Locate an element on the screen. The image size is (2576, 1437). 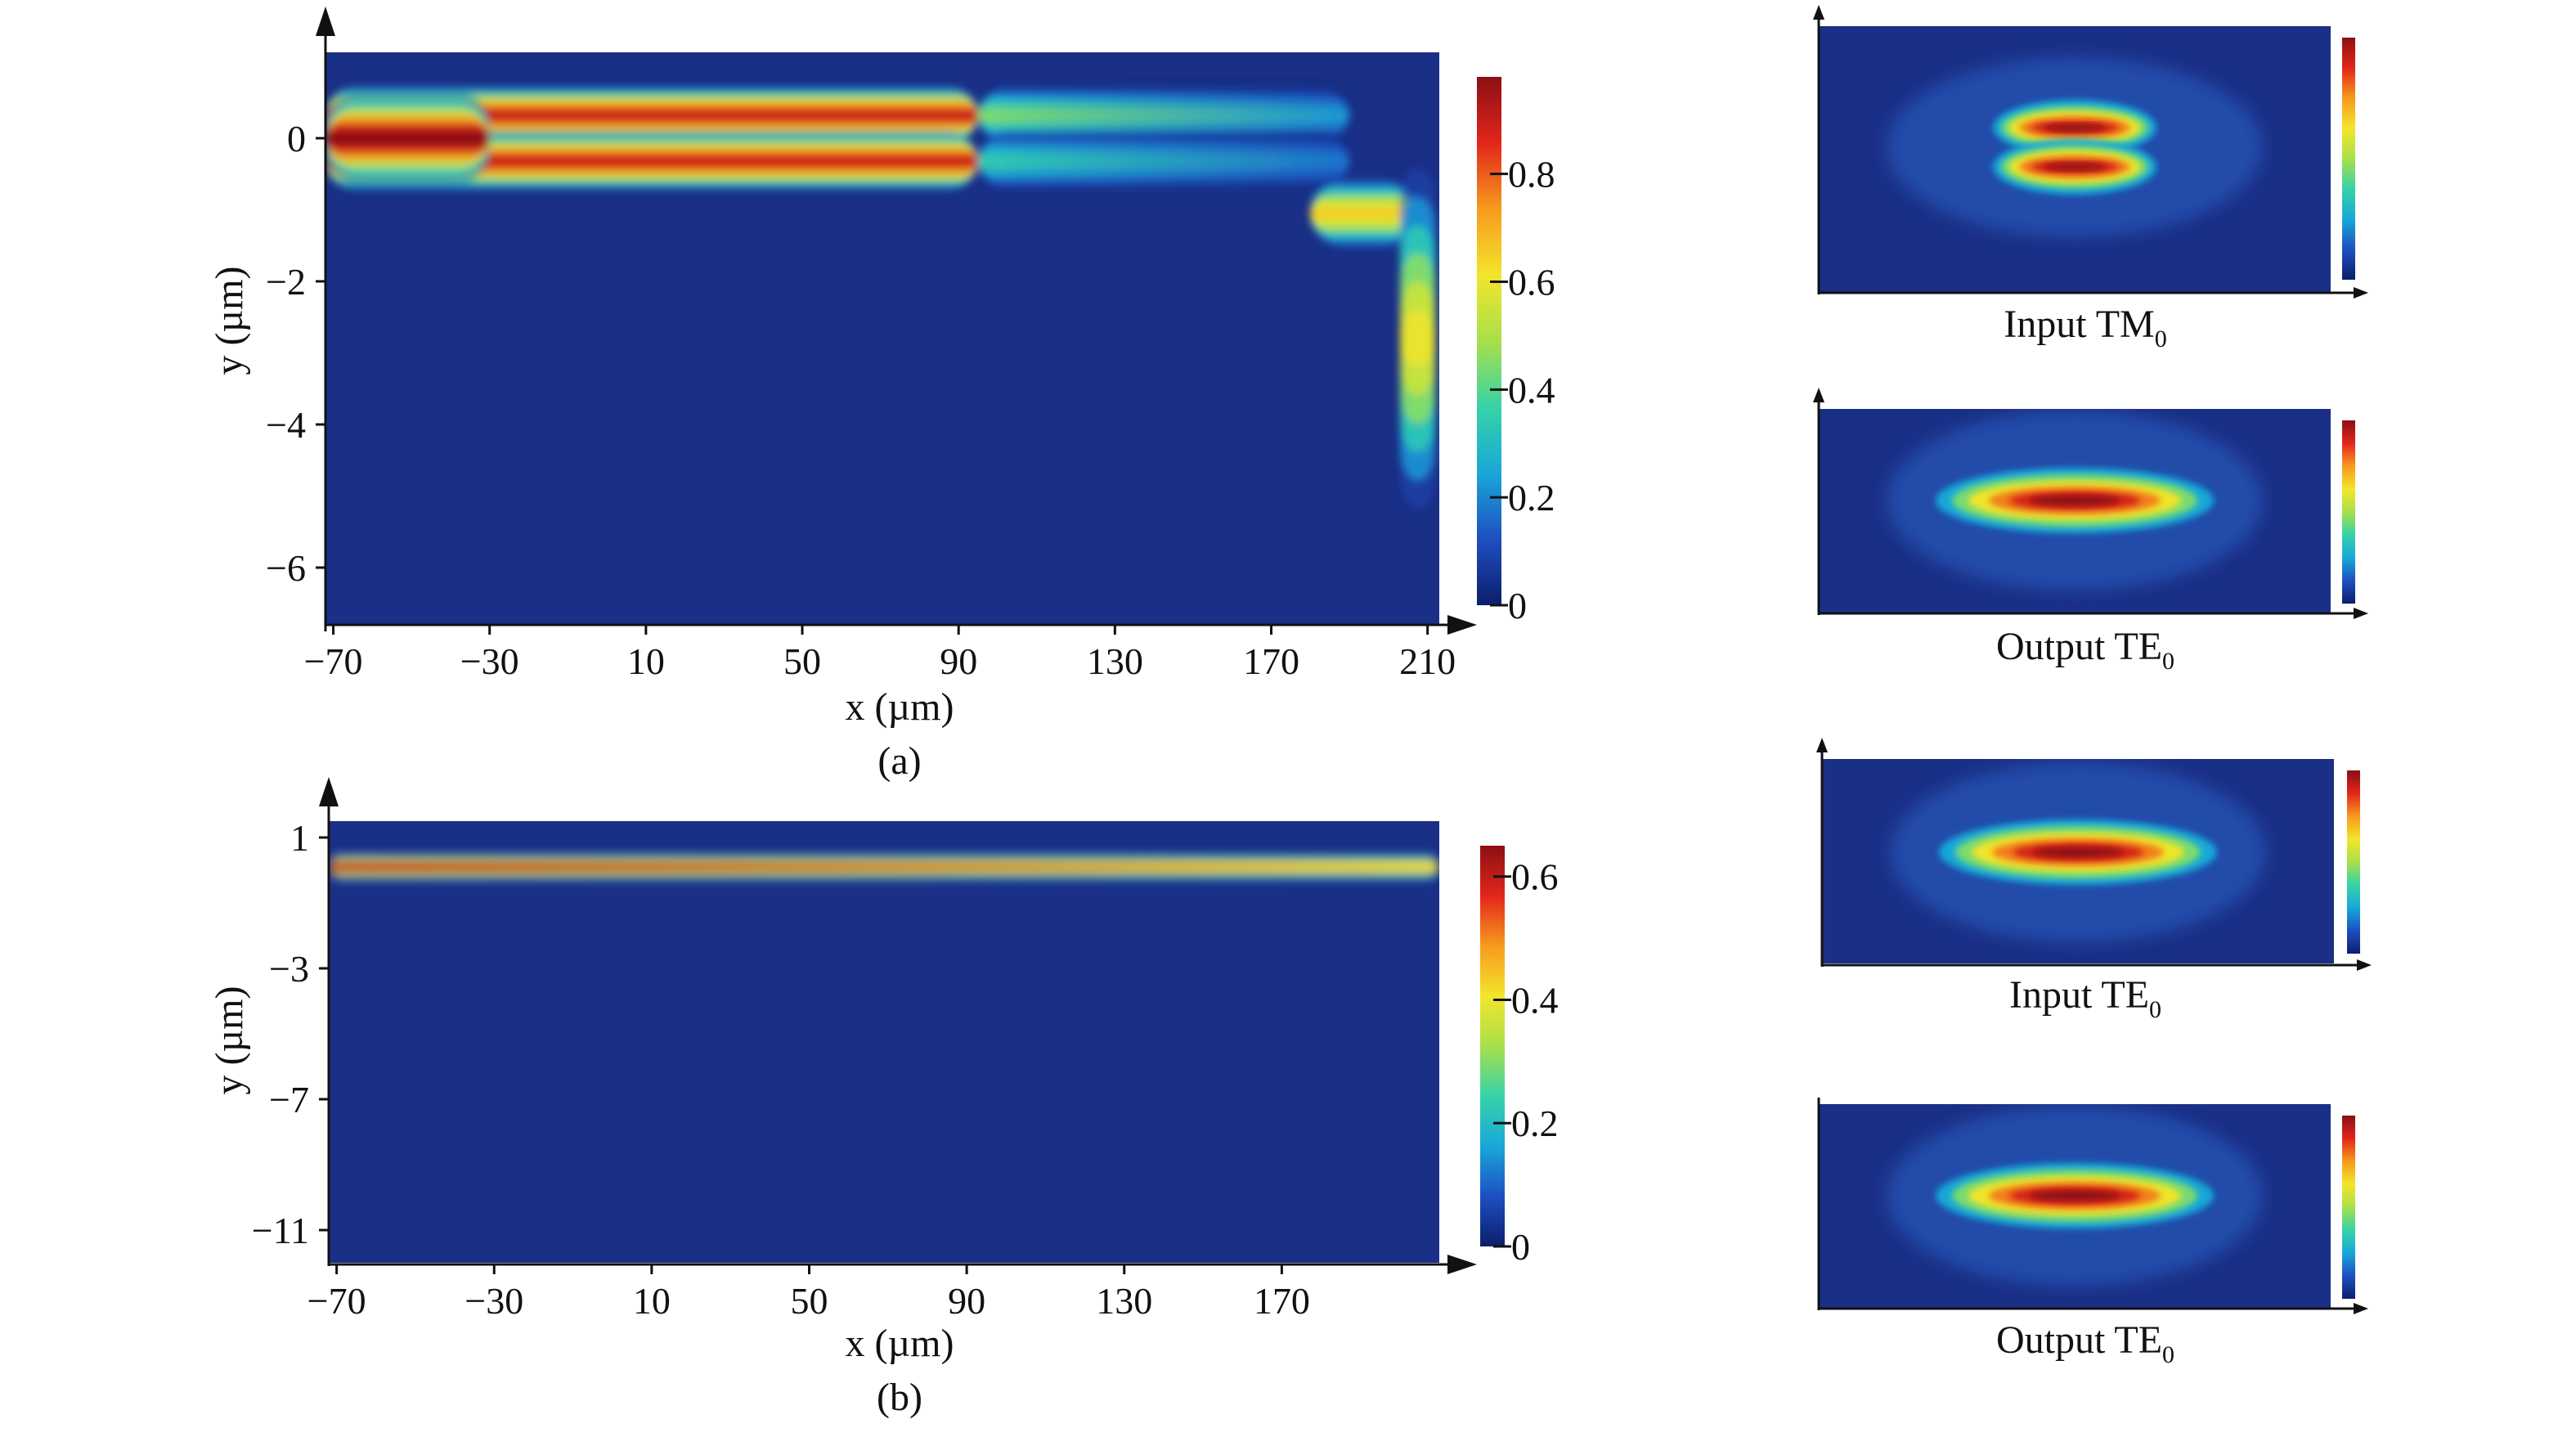
plot-b-y-arrow is located at coordinates (329, 791).